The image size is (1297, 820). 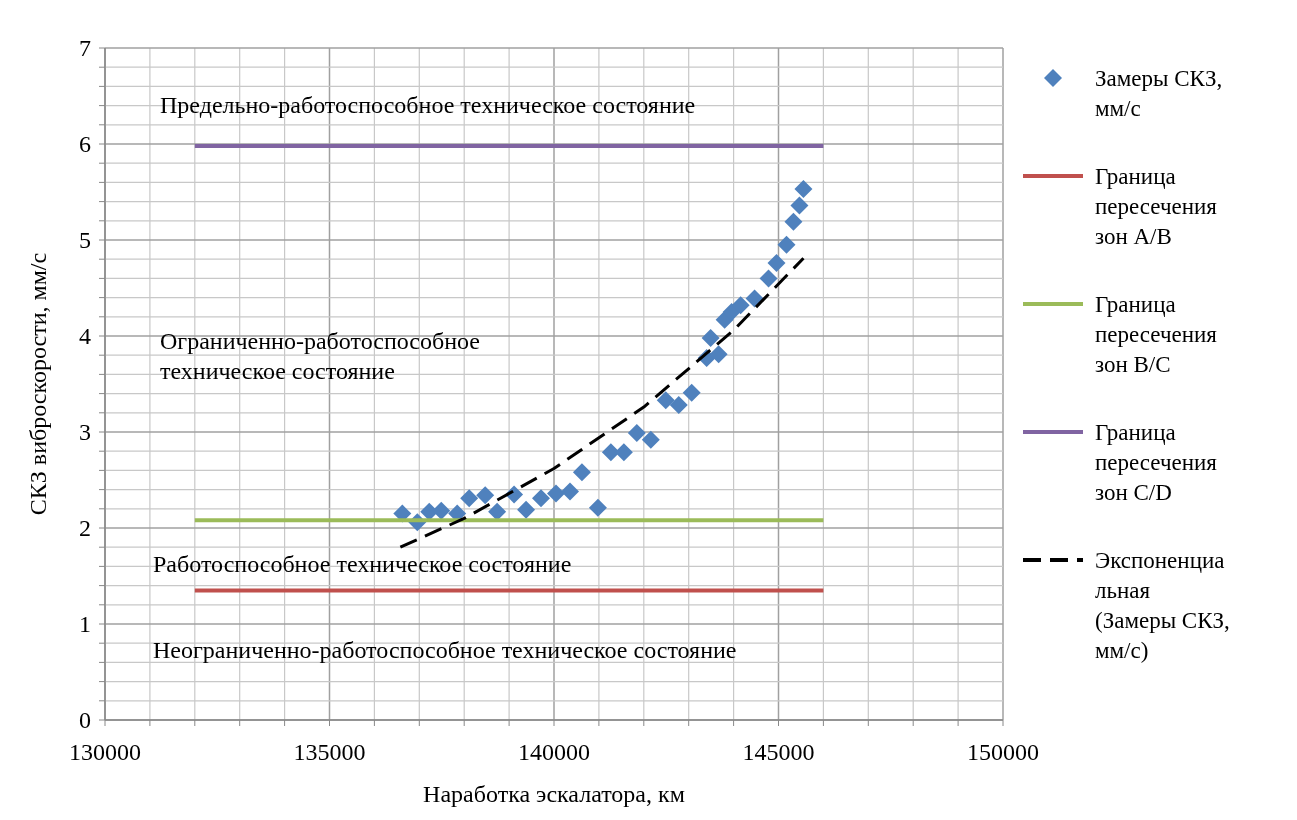 What do you see at coordinates (85, 624) in the screenshot?
I see `y-tick-label: 1` at bounding box center [85, 624].